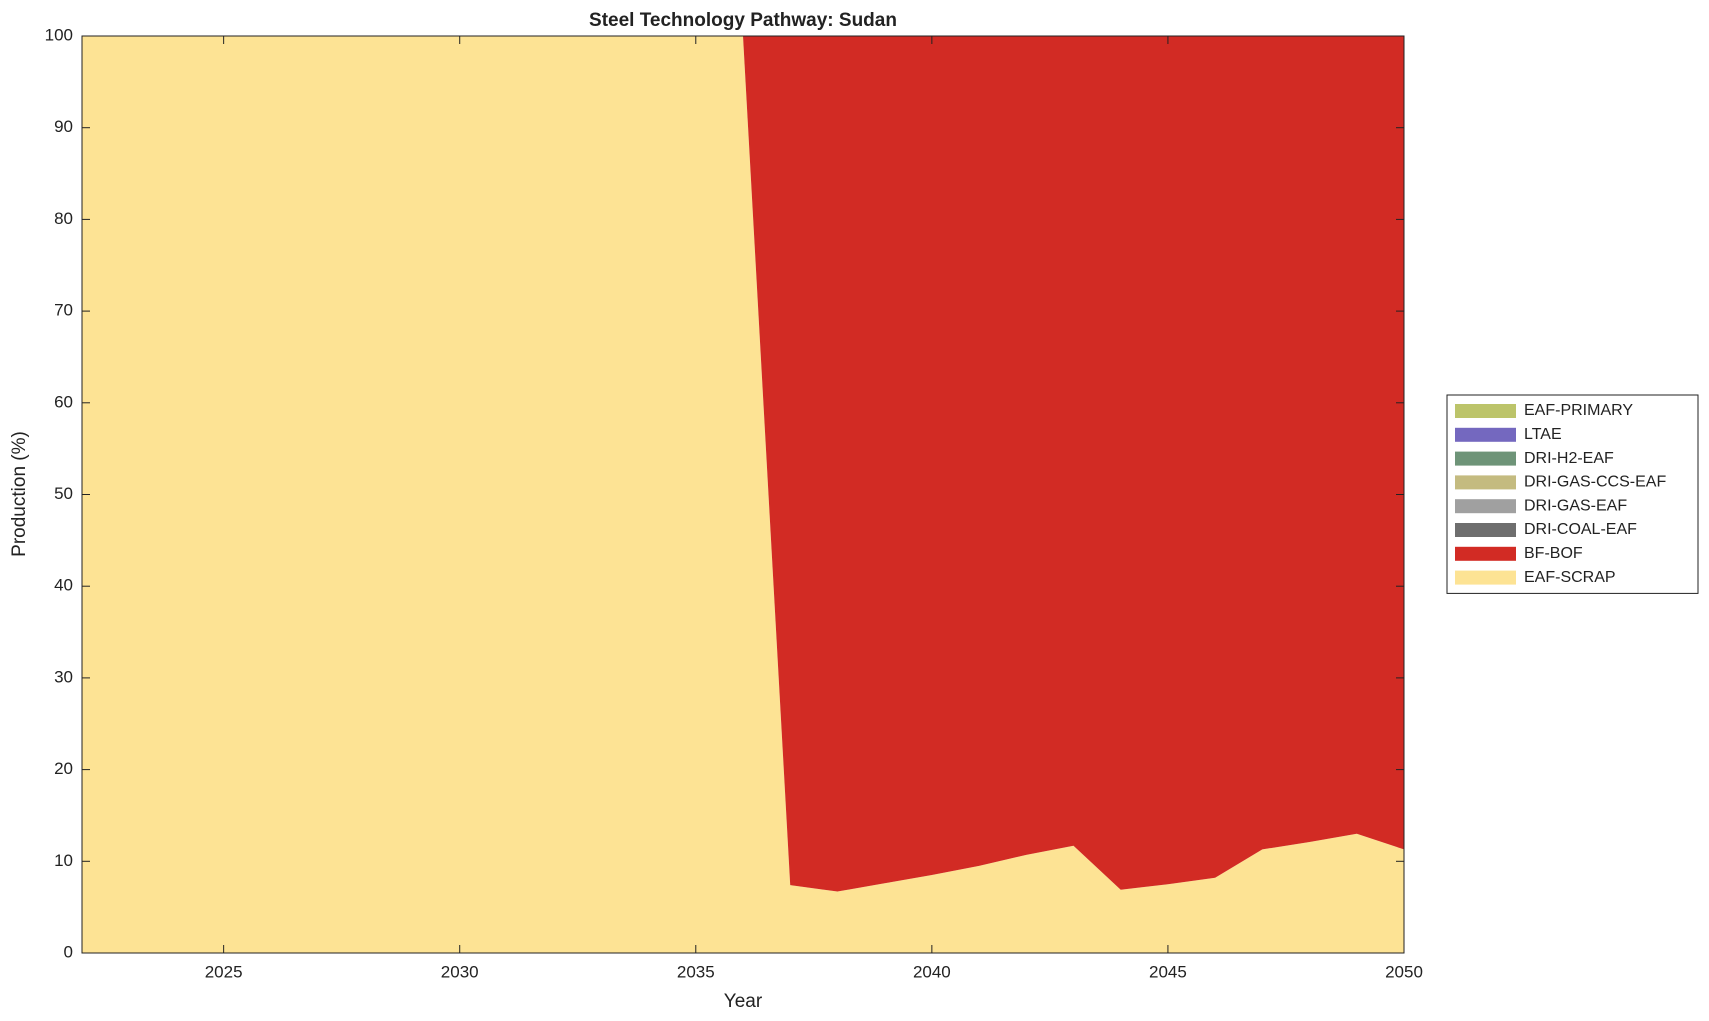 Image resolution: width=1709 pixels, height=1021 pixels. What do you see at coordinates (1578, 410) in the screenshot?
I see `legend-label: EAF-PRIMARY` at bounding box center [1578, 410].